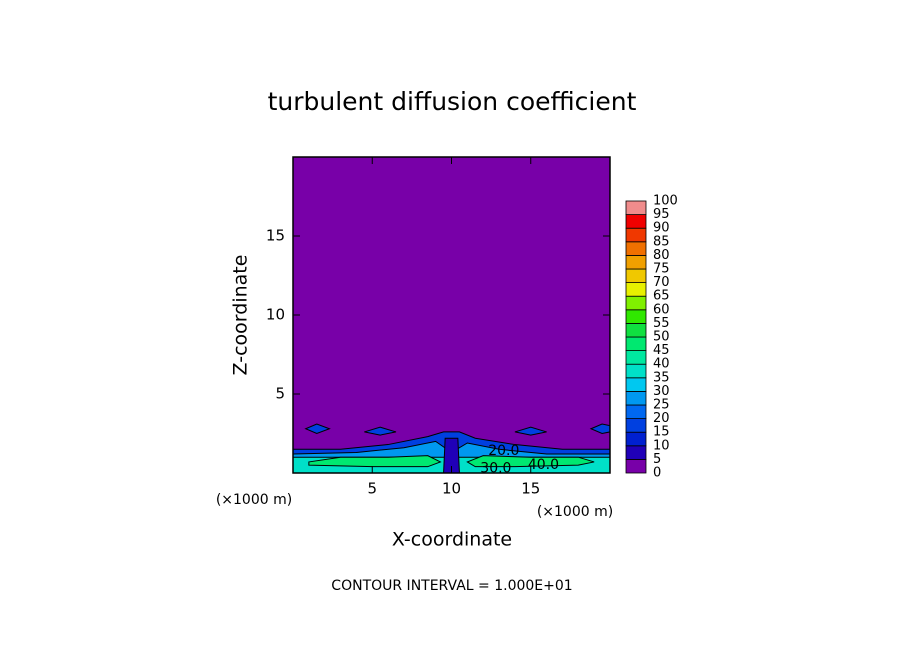 Image resolution: width=904 pixels, height=658 pixels. I want to click on colorbar-label: 80, so click(661, 255).